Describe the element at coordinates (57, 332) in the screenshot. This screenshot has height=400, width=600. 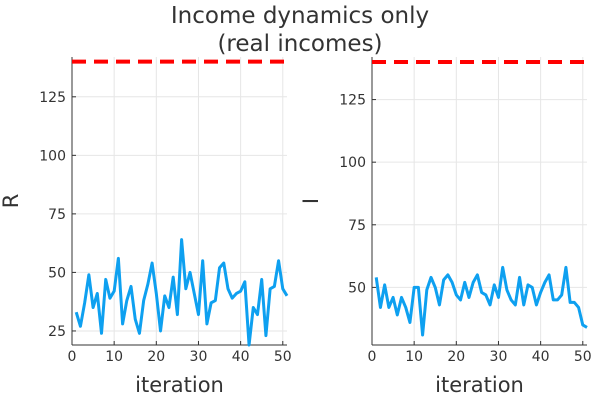
I see `panel-1-y-tick-label: 25` at that location.